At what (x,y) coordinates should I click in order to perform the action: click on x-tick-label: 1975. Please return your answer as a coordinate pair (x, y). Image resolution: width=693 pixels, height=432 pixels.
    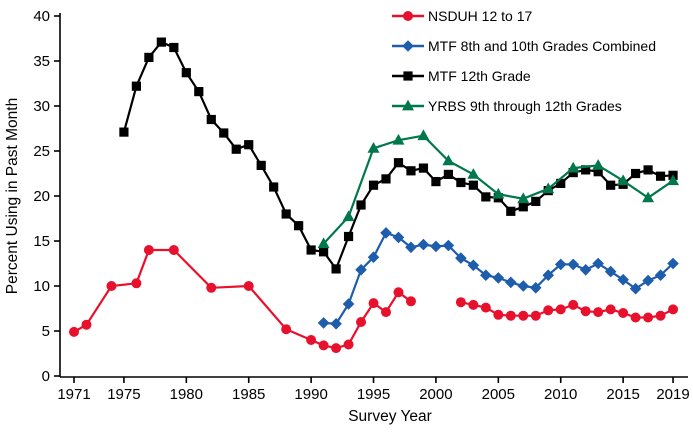
    Looking at the image, I should click on (123, 394).